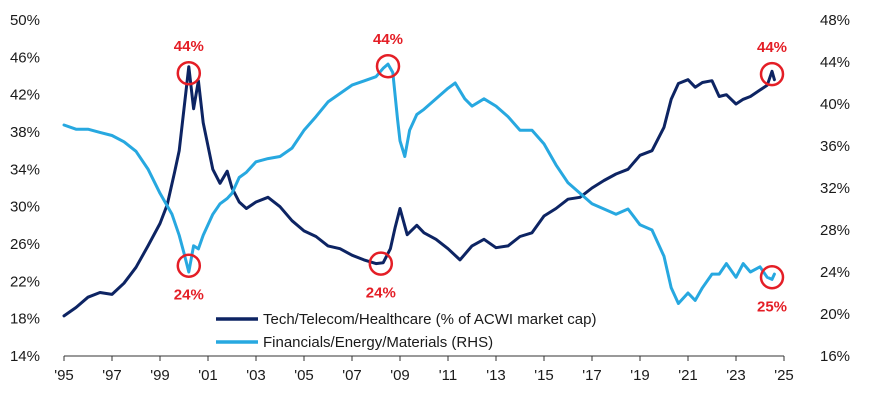 This screenshot has height=406, width=875. What do you see at coordinates (448, 375) in the screenshot?
I see `x-tick-label: '11` at bounding box center [448, 375].